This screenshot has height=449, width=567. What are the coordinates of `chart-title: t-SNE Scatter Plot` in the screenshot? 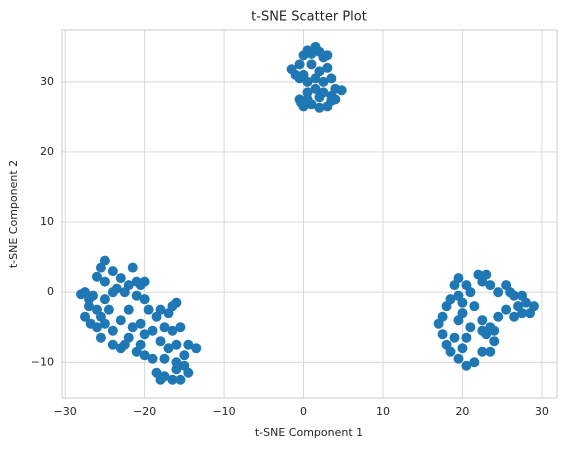 It's located at (309, 17).